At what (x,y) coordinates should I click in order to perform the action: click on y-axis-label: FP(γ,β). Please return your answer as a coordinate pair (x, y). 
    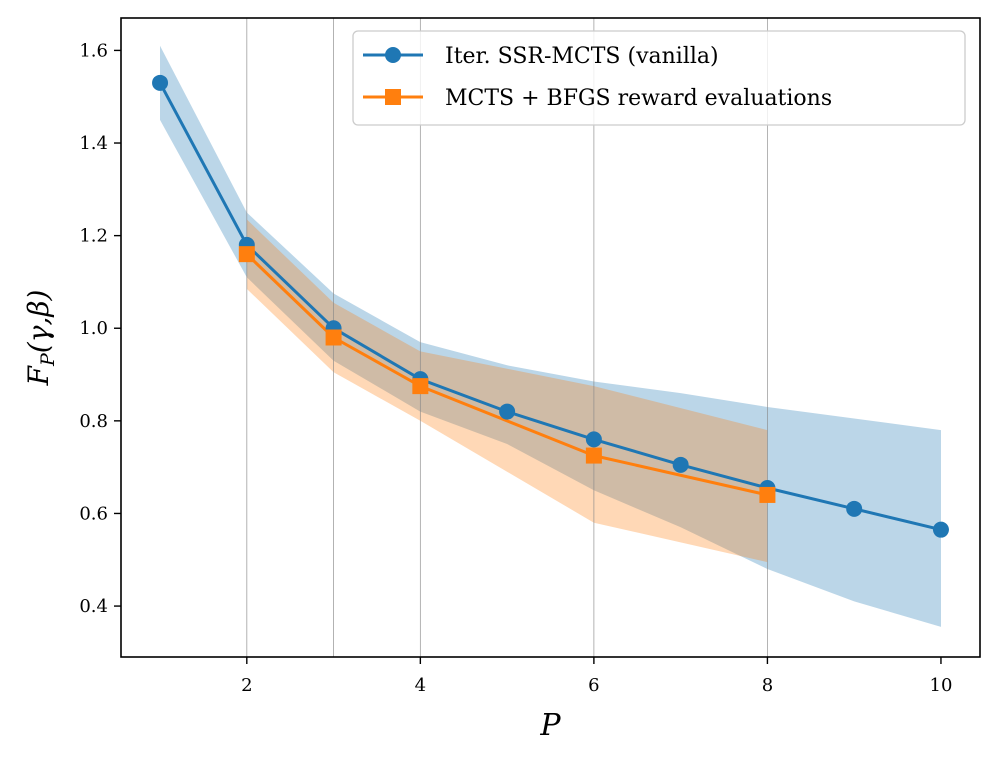
    Looking at the image, I should click on (40, 338).